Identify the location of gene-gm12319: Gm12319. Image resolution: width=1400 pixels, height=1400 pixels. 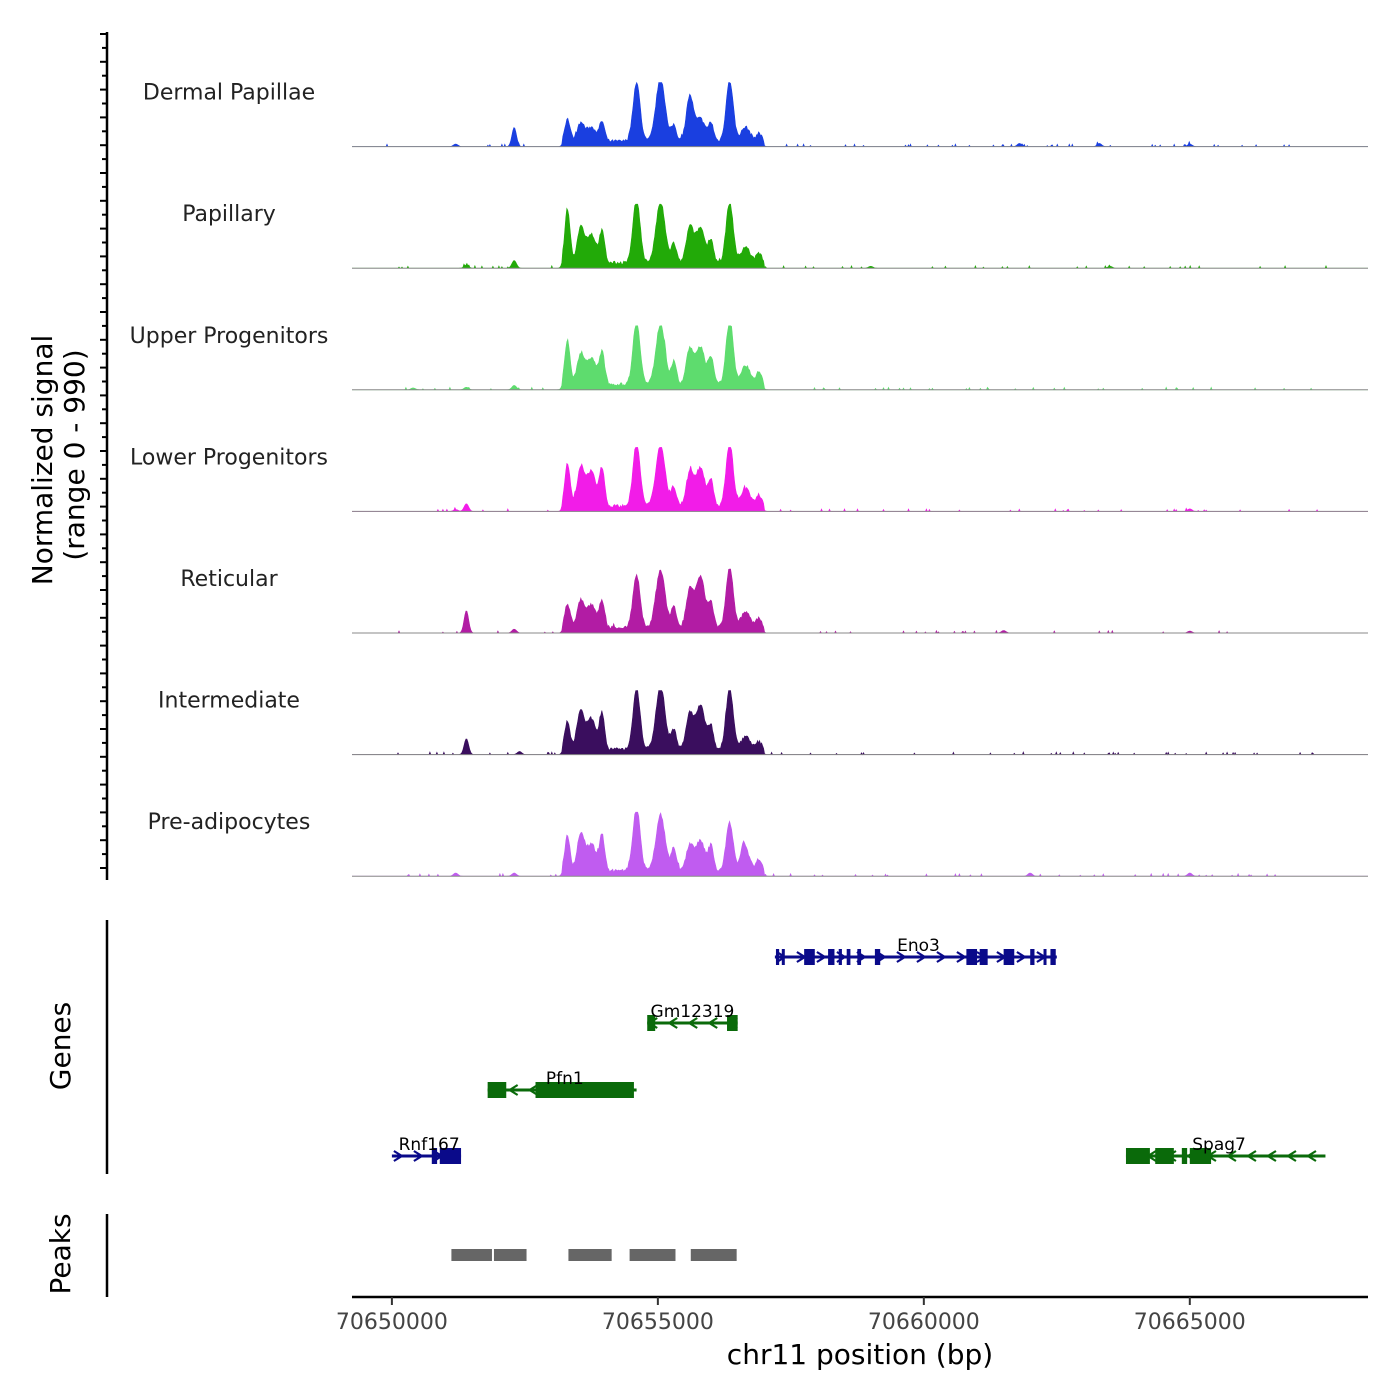
(692, 1016).